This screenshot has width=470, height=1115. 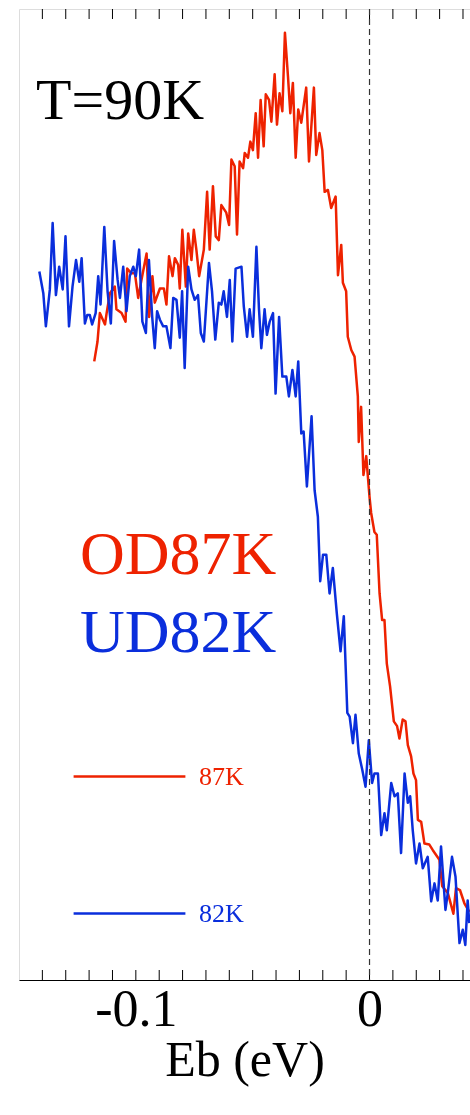 I want to click on annotation: T=90K, so click(x=120, y=99).